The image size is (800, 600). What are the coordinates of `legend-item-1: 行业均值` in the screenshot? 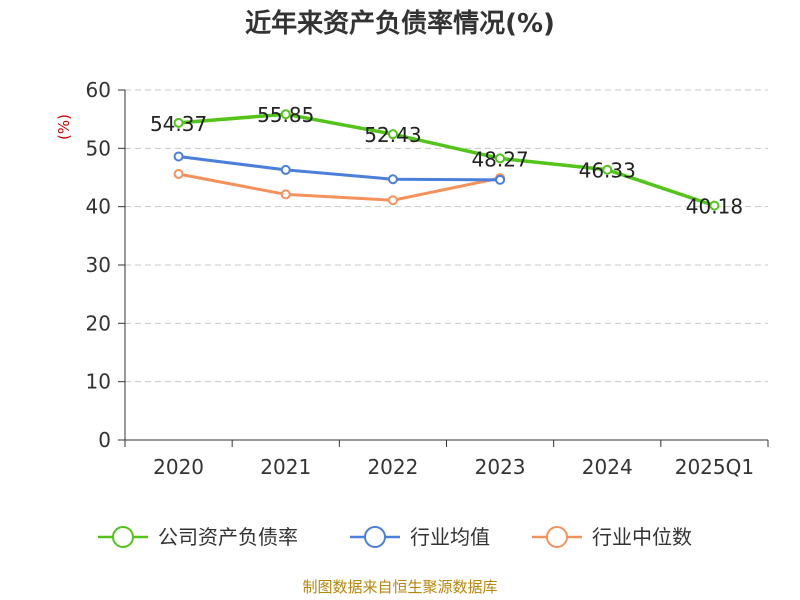 It's located at (420, 537).